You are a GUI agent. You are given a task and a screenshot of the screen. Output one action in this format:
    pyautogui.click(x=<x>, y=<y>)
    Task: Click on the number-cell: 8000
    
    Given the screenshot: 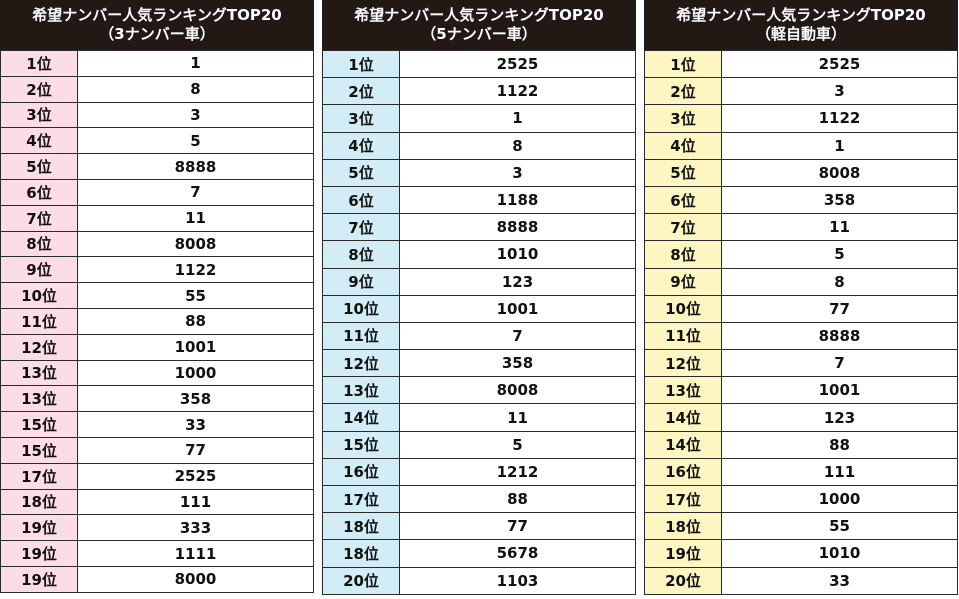 What is the action you would take?
    pyautogui.click(x=195, y=579)
    